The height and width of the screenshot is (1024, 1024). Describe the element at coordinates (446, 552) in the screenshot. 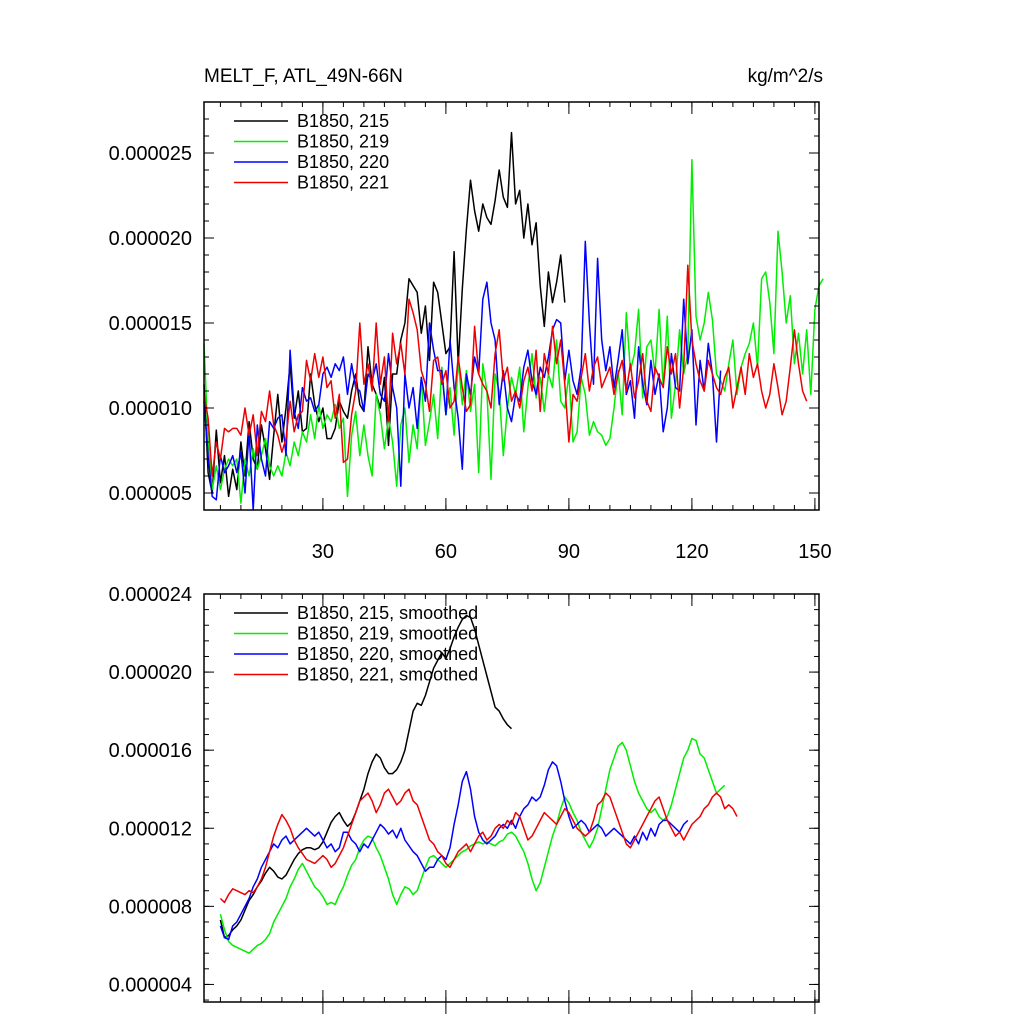

I see `x-tick-label: 60` at that location.